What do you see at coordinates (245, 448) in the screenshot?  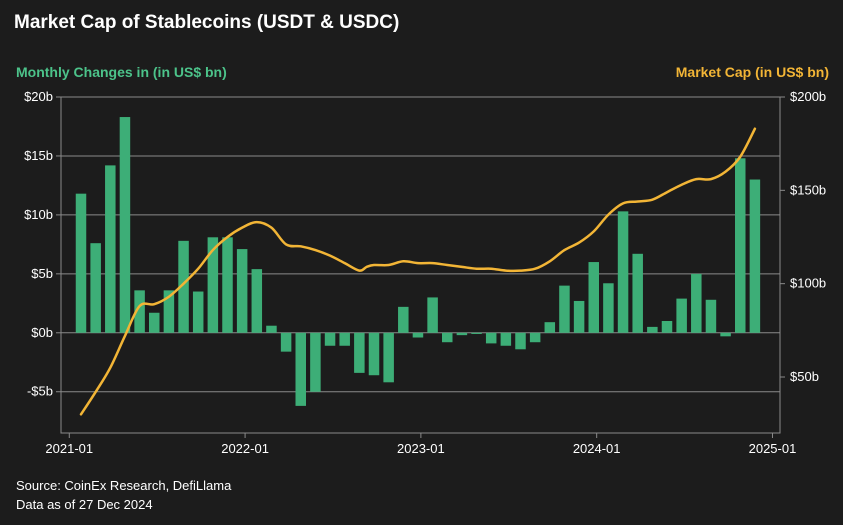 I see `x-tick-label: 2022-01` at bounding box center [245, 448].